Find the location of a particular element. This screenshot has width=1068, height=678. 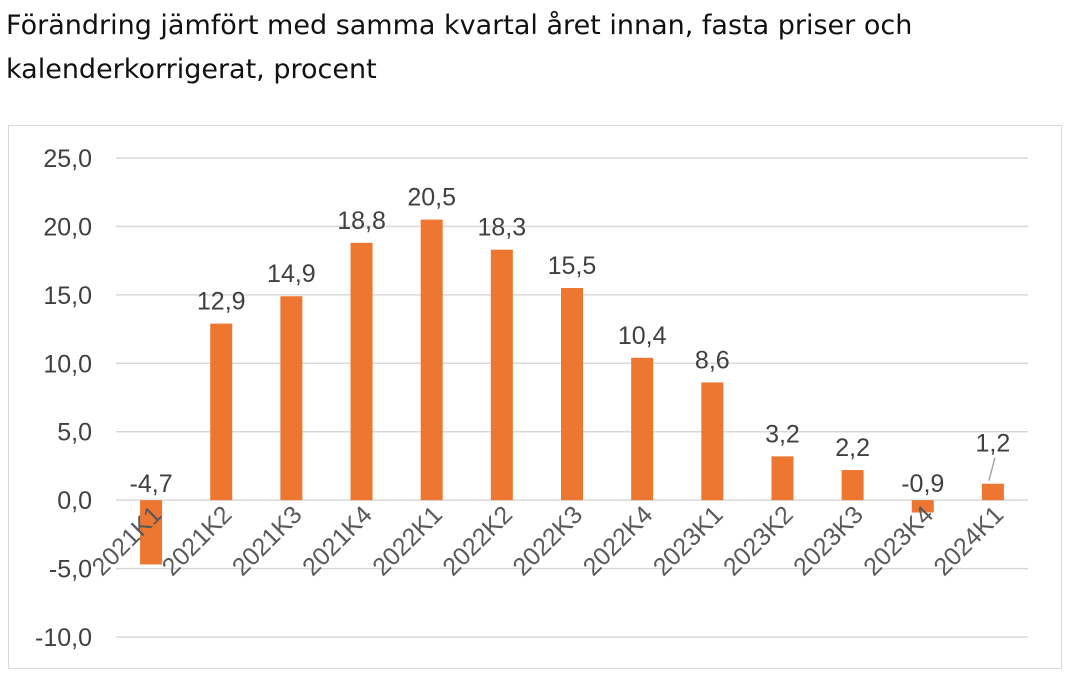

y-tick-label: -5,0 is located at coordinates (70, 570).